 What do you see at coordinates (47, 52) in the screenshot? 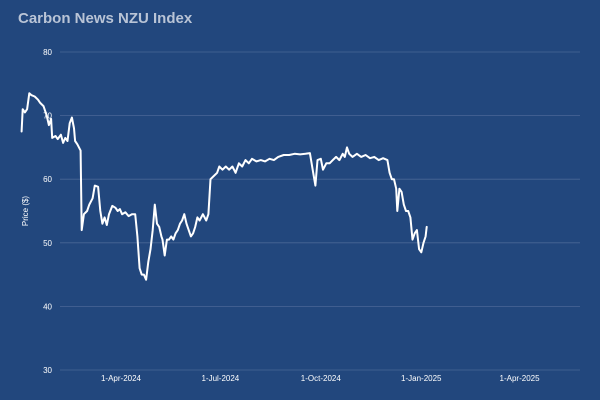
I see `y-tick-label-80: 80` at bounding box center [47, 52].